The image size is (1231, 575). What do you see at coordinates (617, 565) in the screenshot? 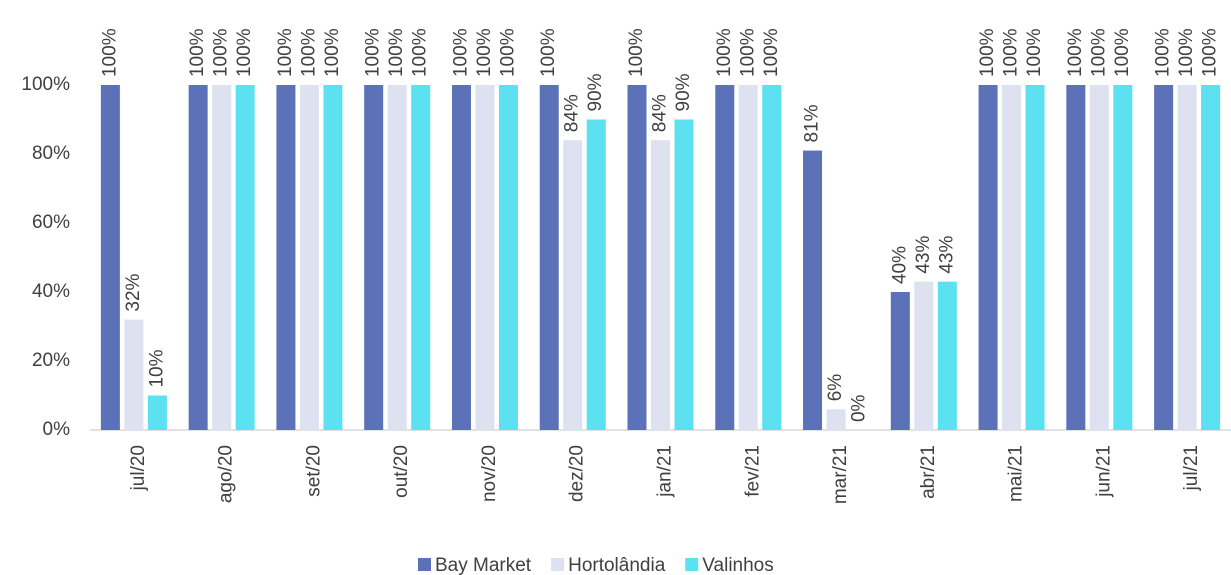
I see `legend-label: Hortolândia` at bounding box center [617, 565].